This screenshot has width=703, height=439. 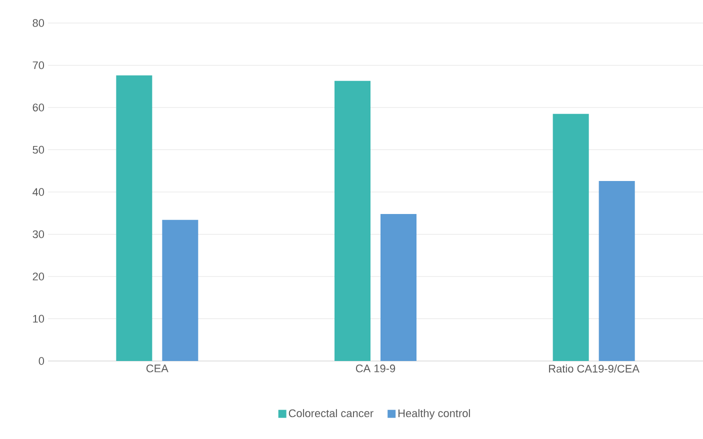 I want to click on legend-label: Healthy control, so click(x=434, y=414).